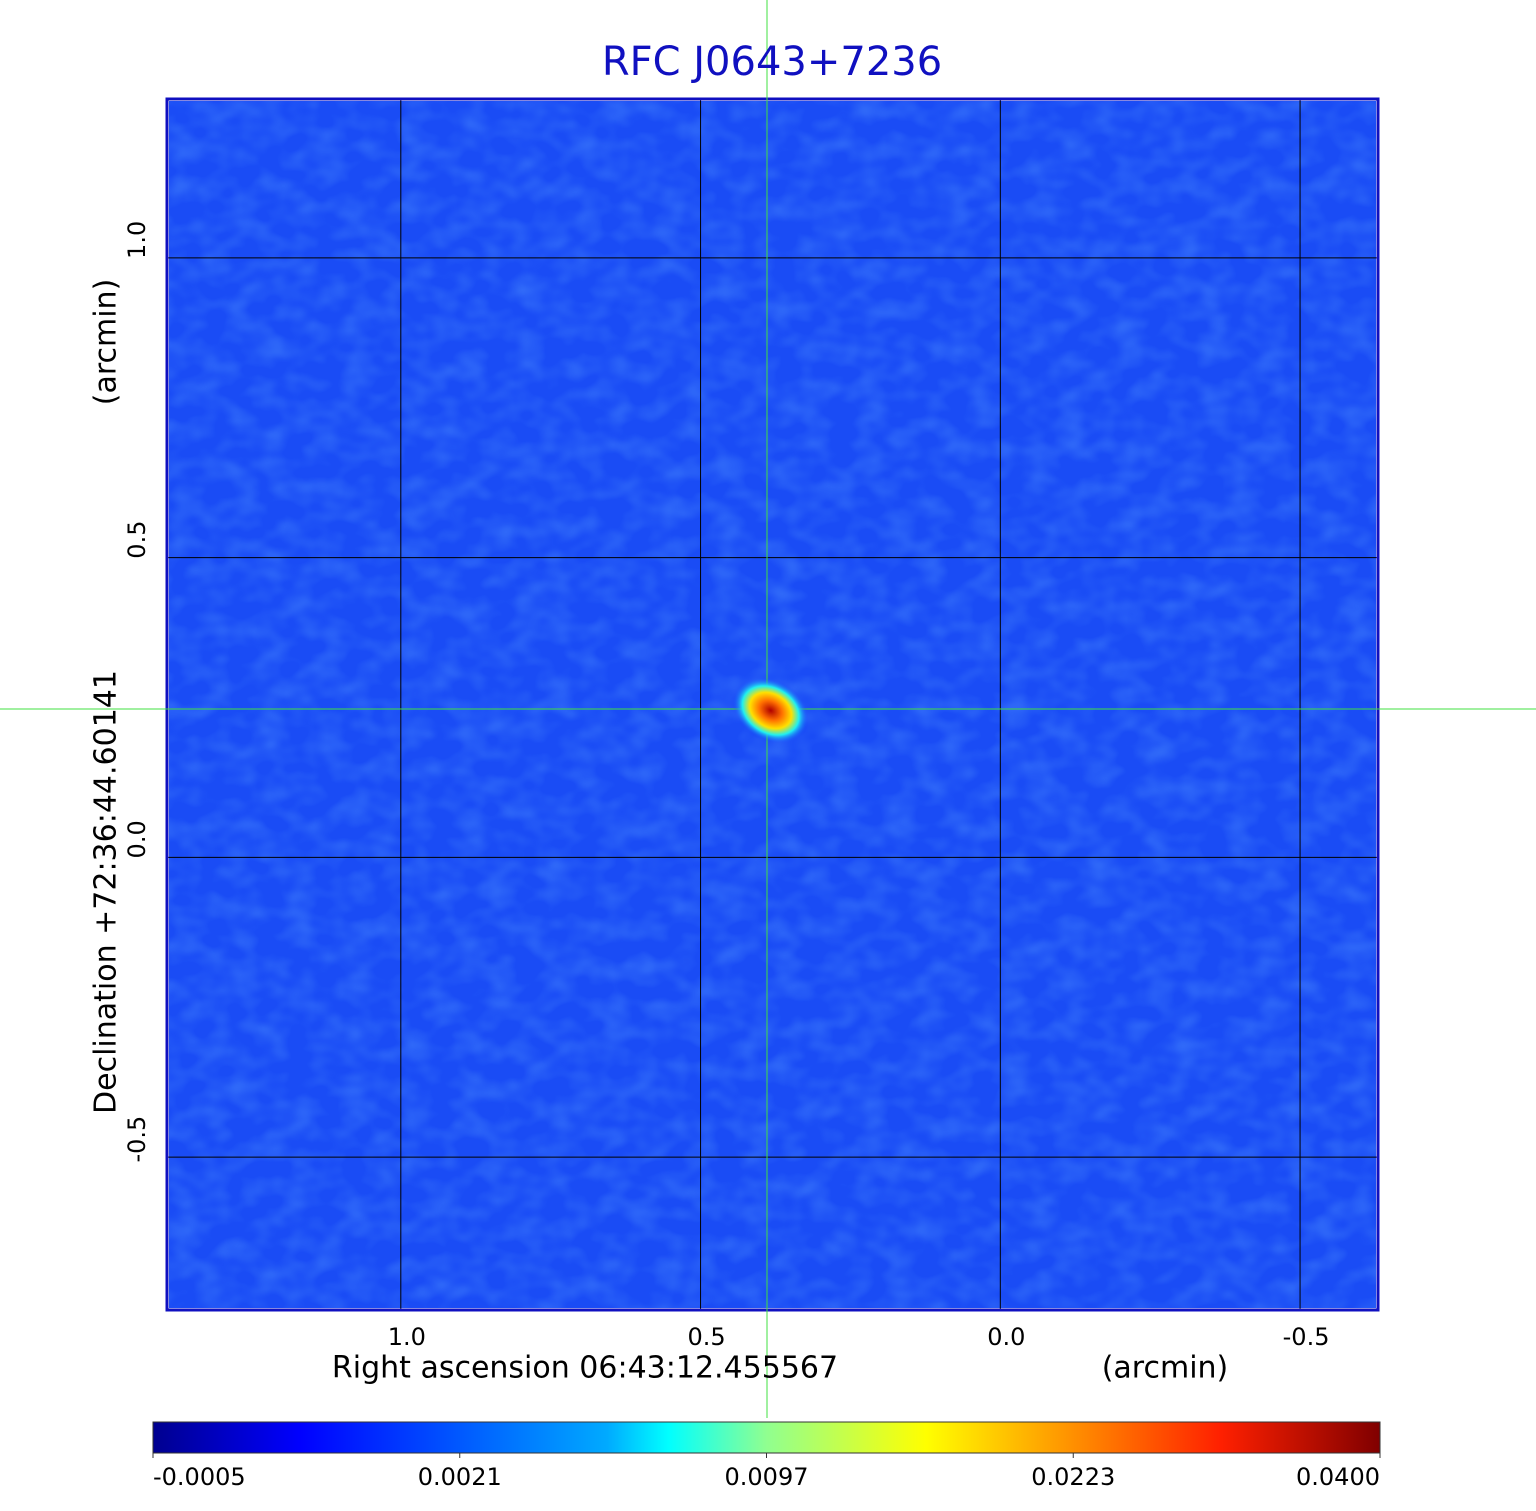  Describe the element at coordinates (770, 710) in the screenshot. I see `source-peak` at that location.